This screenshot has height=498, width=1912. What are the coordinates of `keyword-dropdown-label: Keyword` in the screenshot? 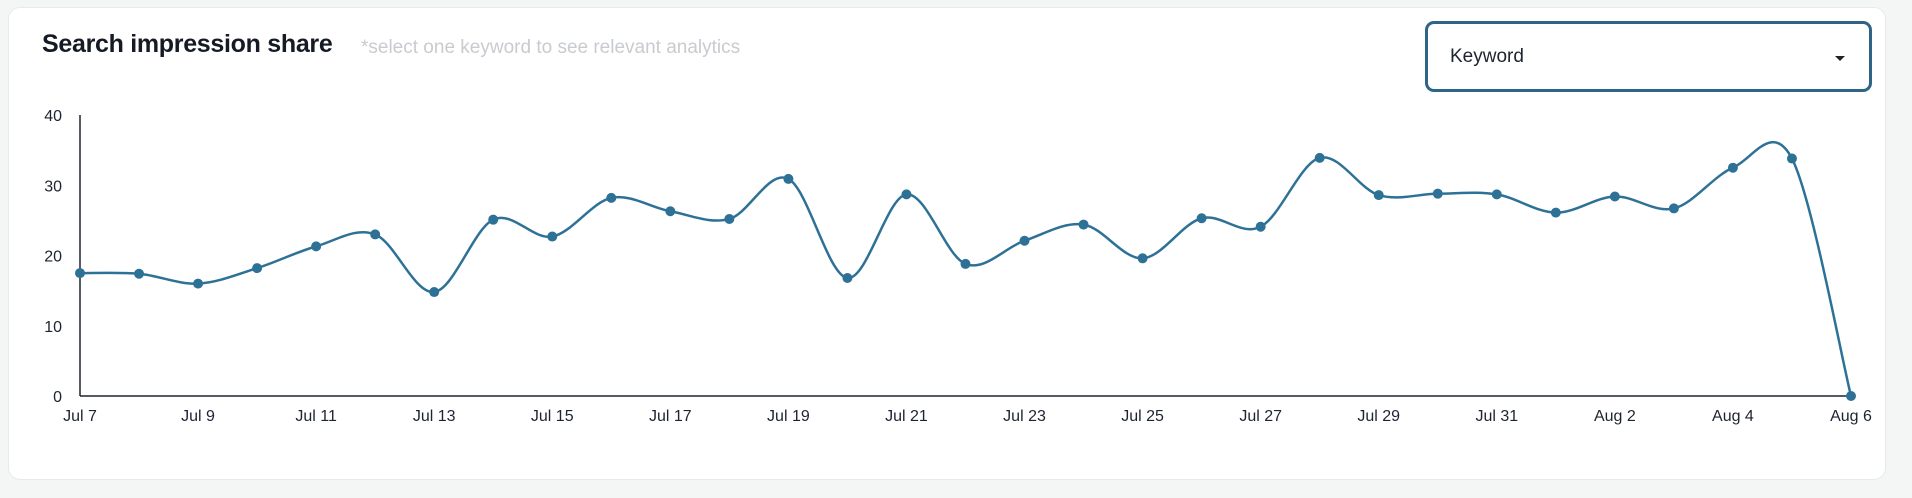 It's located at (1487, 56).